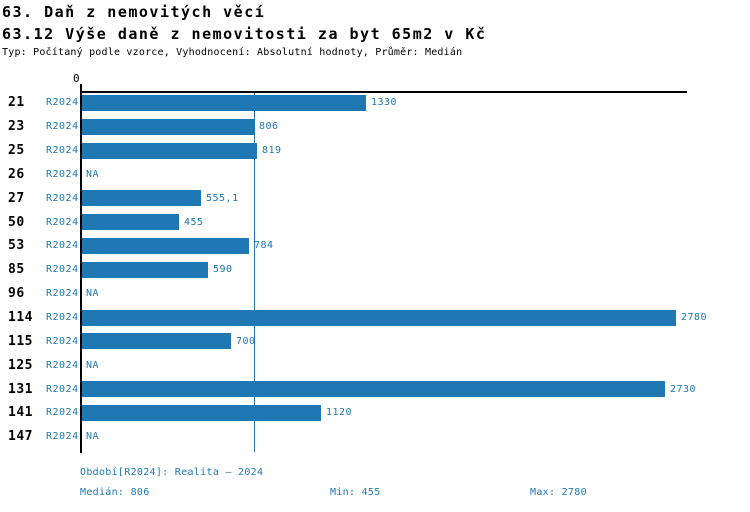 The height and width of the screenshot is (512, 750). Describe the element at coordinates (16, 222) in the screenshot. I see `row-territory-code: 50` at that location.